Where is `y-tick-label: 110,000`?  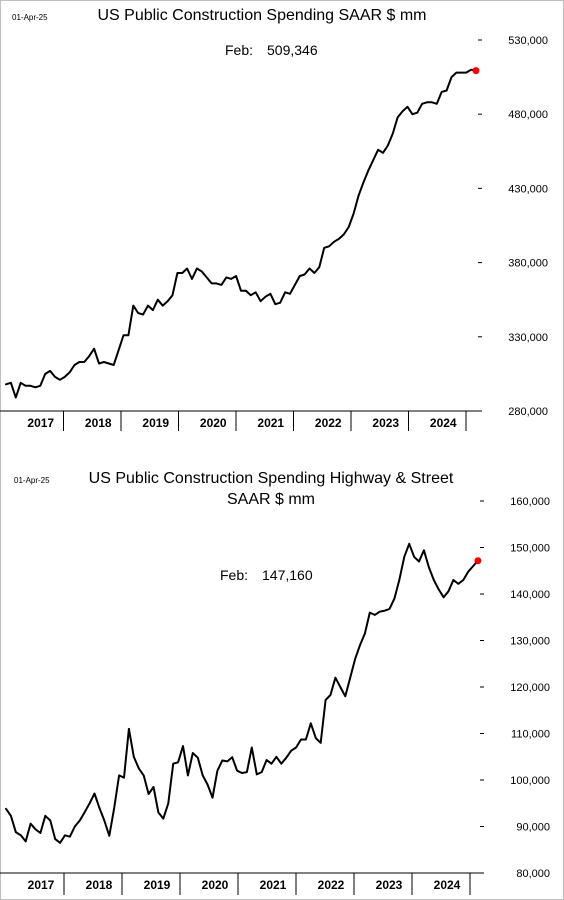
y-tick-label: 110,000 is located at coordinates (530, 735).